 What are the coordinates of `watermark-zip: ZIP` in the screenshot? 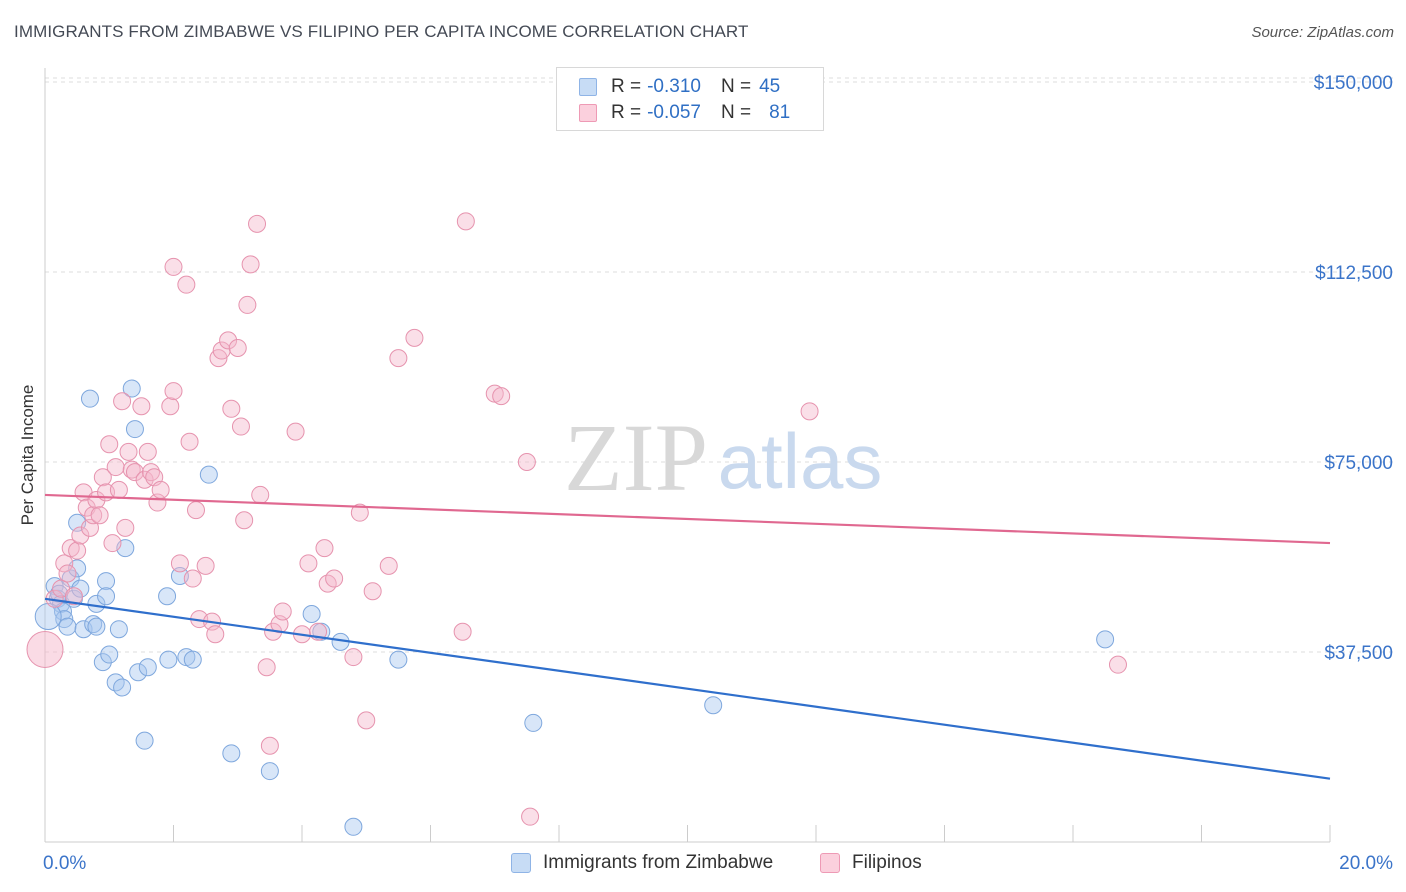 It's located at (636, 457).